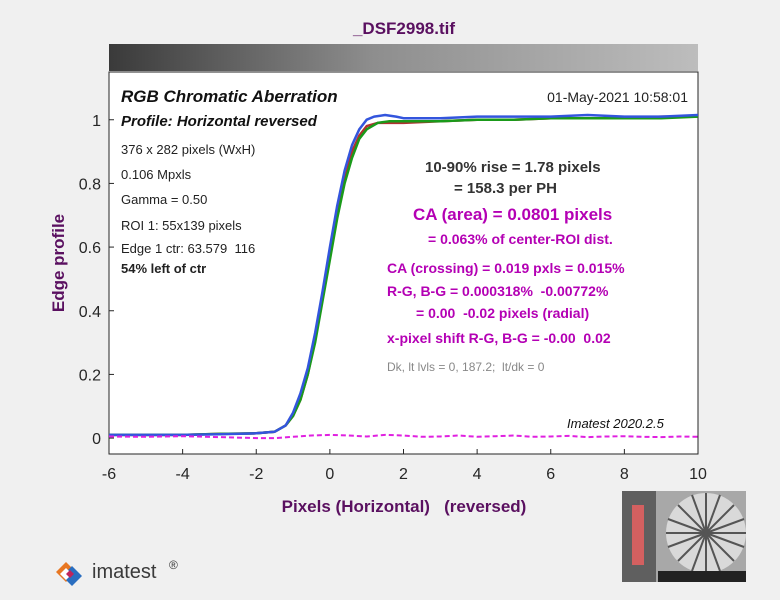 Image resolution: width=780 pixels, height=600 pixels. What do you see at coordinates (164, 199) in the screenshot?
I see `info-line-3: Gamma = 0.50` at bounding box center [164, 199].